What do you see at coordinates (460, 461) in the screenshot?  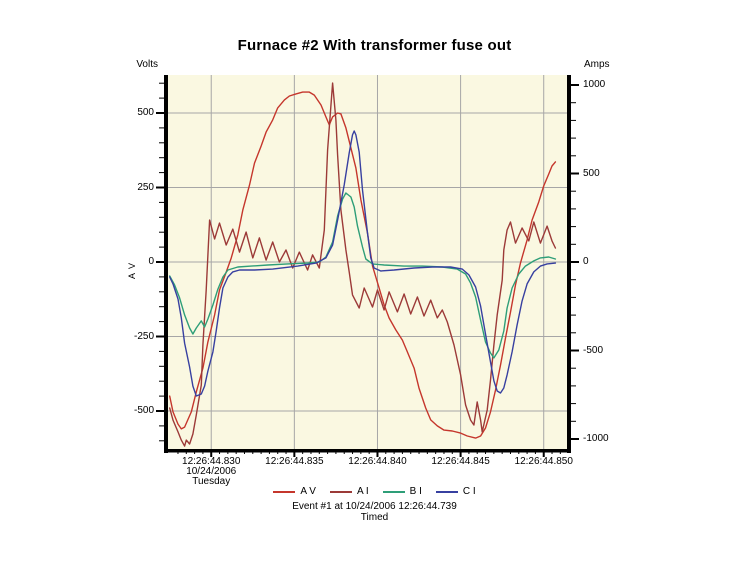 I see `x-tick-label: 12:26:44.845` at bounding box center [460, 461].